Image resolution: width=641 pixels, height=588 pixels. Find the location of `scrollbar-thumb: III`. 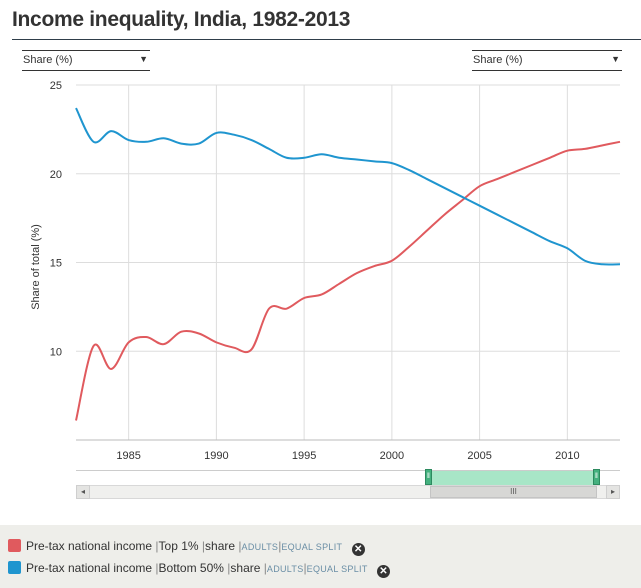

scrollbar-thumb: III is located at coordinates (513, 492).